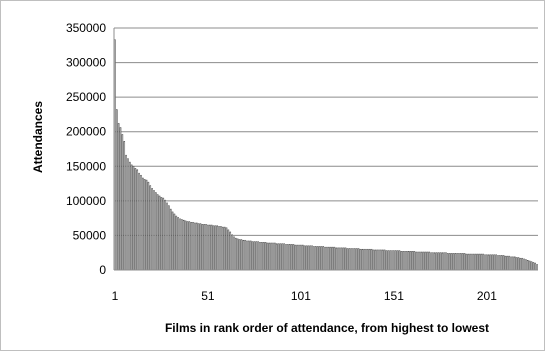  What do you see at coordinates (86, 132) in the screenshot?
I see `y-tick-label: 200000` at bounding box center [86, 132].